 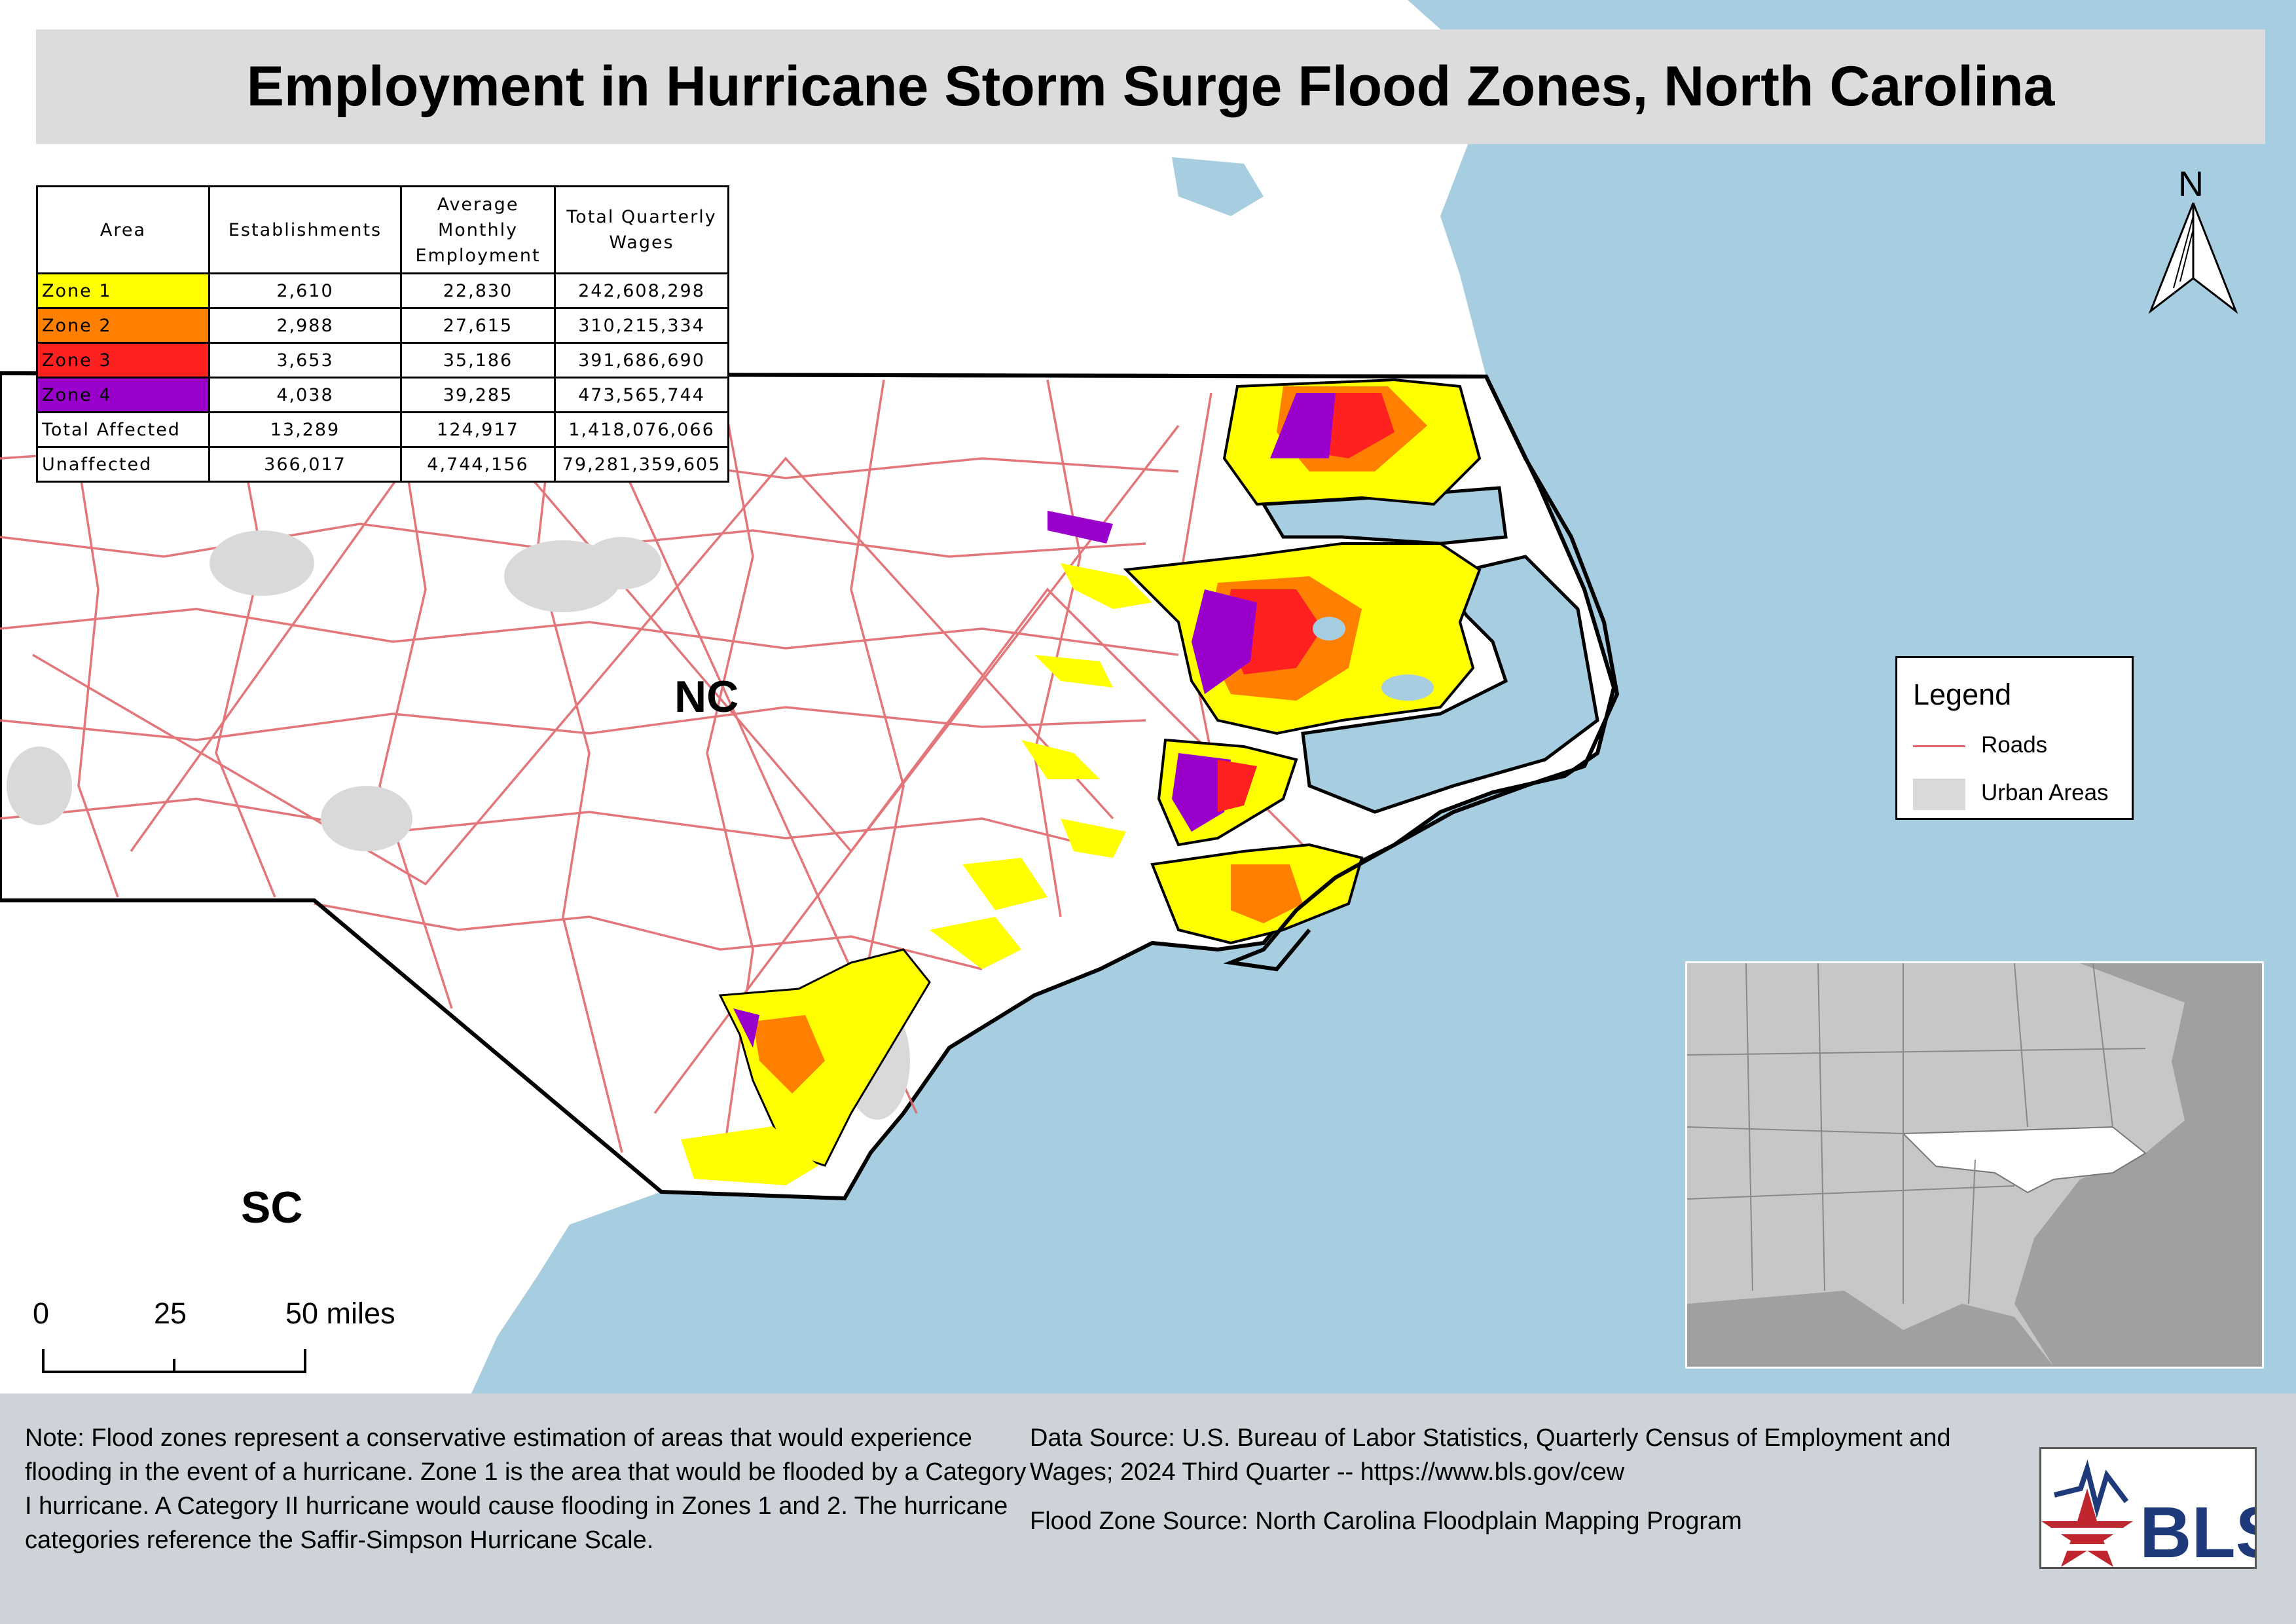 I want to click on sc-label: SC, so click(x=272, y=1207).